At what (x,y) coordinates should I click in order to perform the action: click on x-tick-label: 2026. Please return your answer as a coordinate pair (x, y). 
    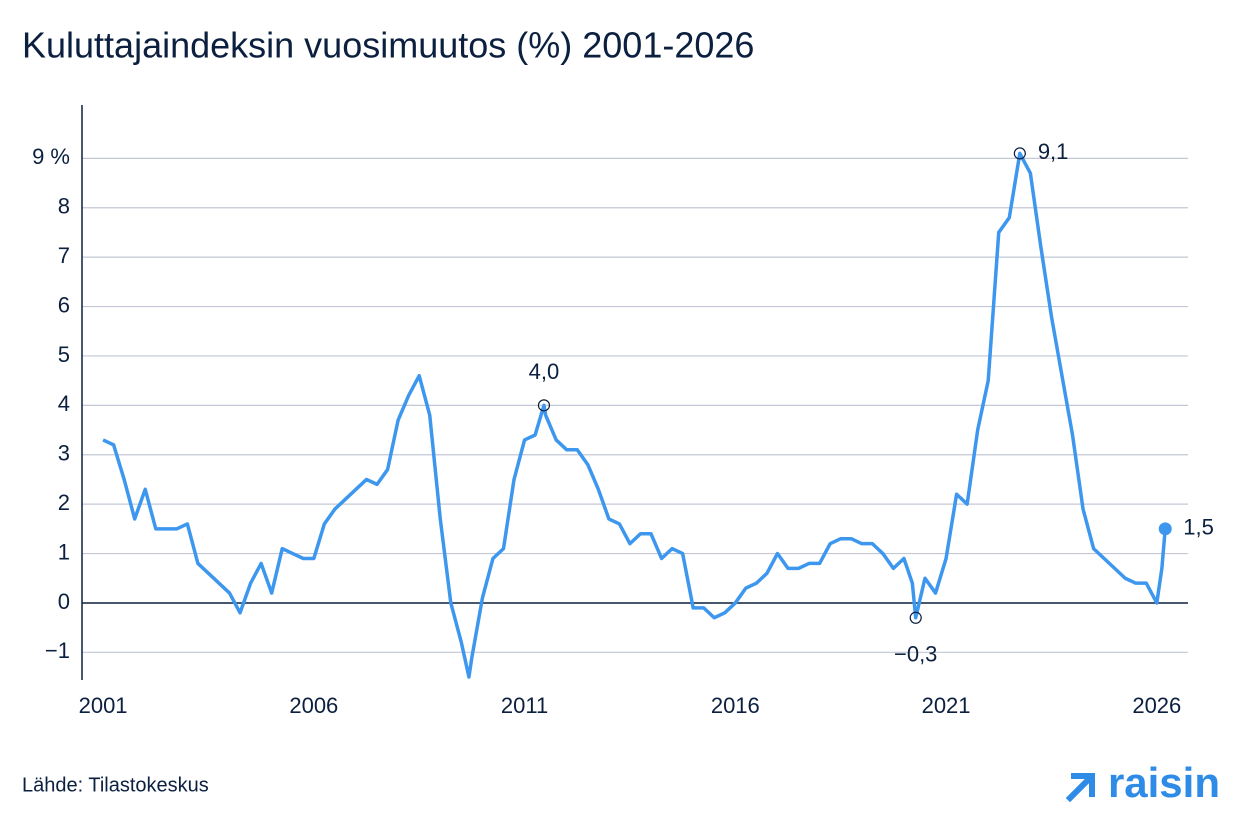
    Looking at the image, I should click on (1156, 705).